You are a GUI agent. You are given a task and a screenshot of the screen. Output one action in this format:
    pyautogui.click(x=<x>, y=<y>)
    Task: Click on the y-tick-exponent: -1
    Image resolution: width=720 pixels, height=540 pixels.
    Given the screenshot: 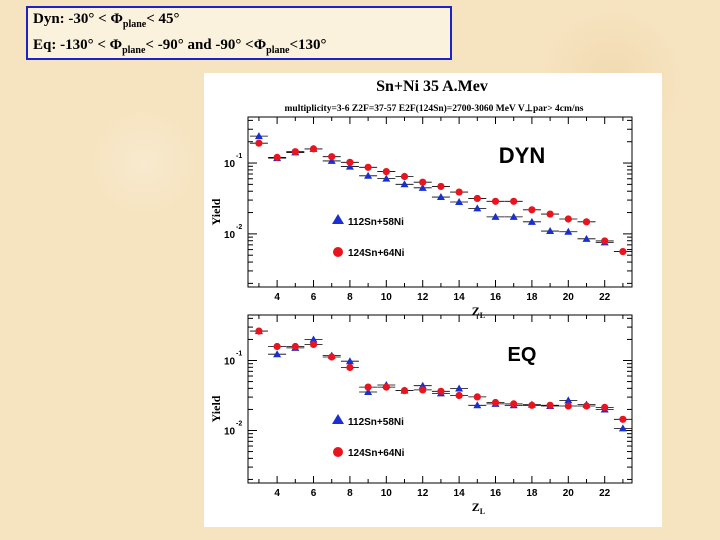 What is the action you would take?
    pyautogui.click(x=239, y=156)
    